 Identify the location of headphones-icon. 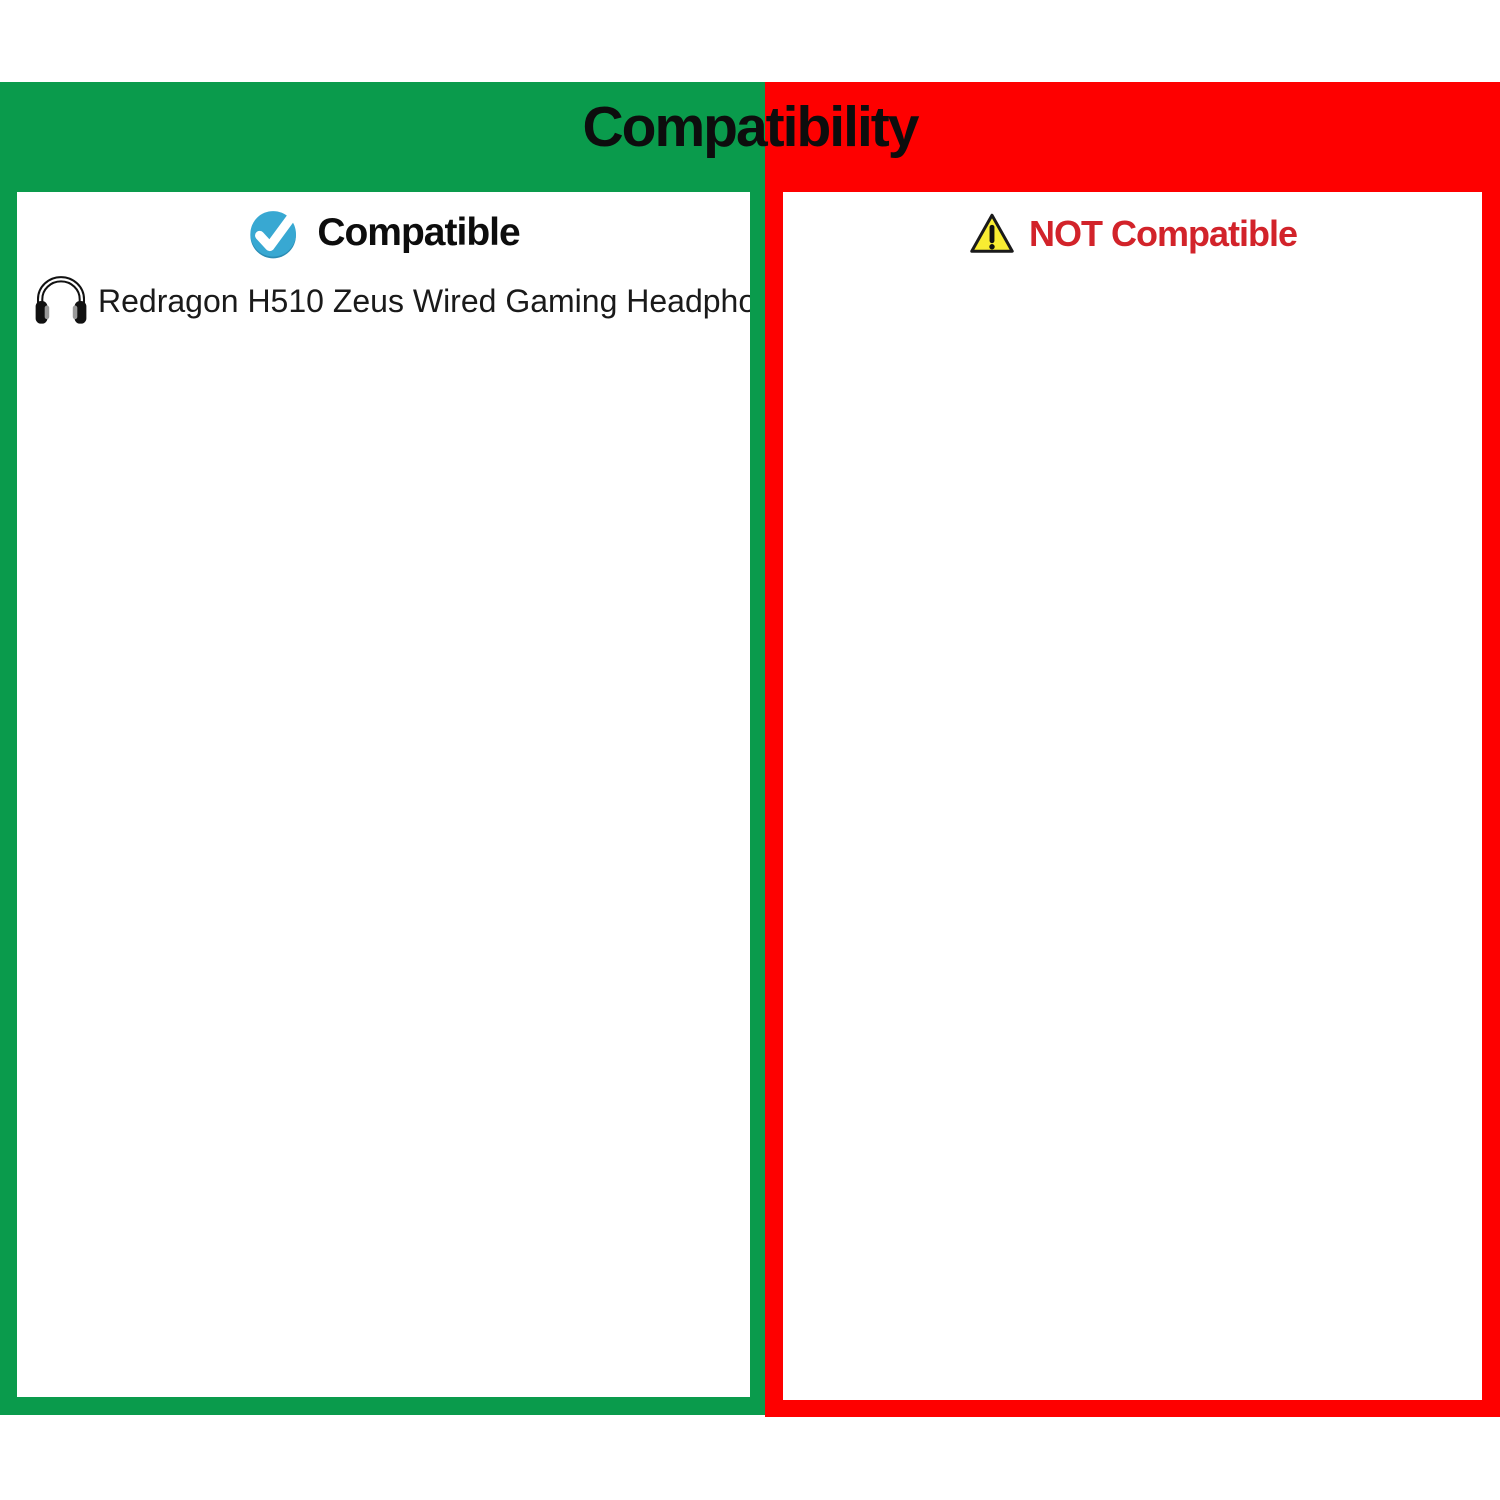
(61, 301).